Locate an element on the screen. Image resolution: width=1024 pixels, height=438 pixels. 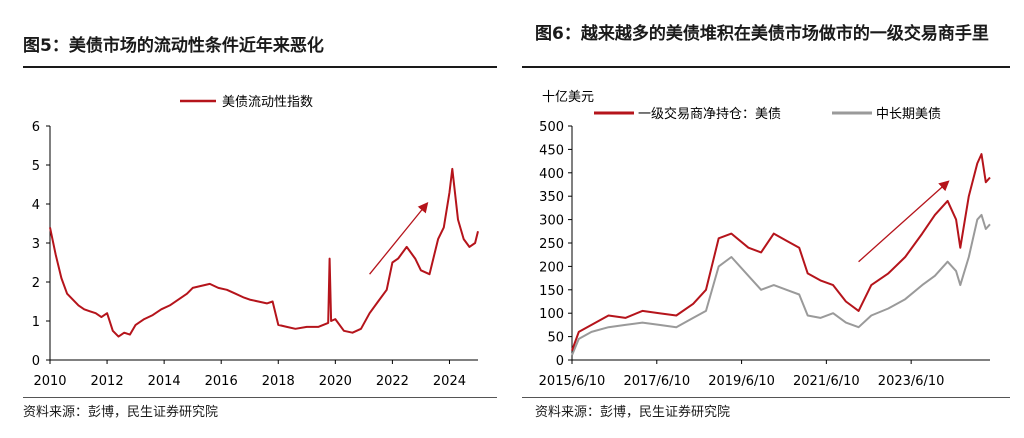
left-y-tick-label: 6 is located at coordinates (36, 127).